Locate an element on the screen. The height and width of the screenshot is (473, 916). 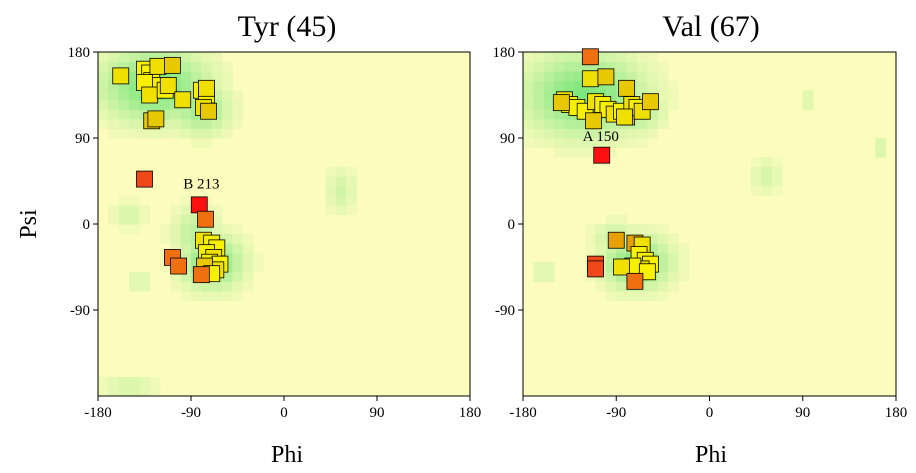
x-tick-label: -180 is located at coordinates (98, 413).